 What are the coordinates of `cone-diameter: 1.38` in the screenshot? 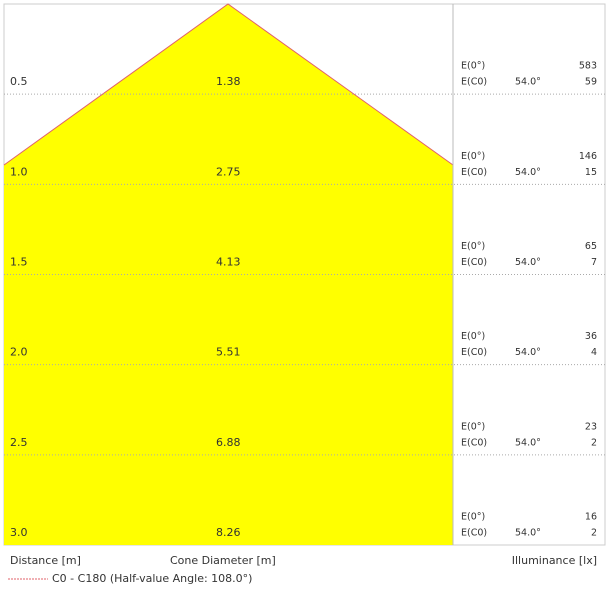 It's located at (228, 81).